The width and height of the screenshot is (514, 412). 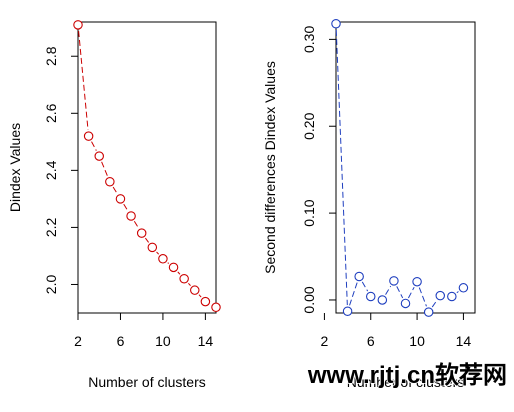 I want to click on y-tick-label: 0.00, so click(x=309, y=299).